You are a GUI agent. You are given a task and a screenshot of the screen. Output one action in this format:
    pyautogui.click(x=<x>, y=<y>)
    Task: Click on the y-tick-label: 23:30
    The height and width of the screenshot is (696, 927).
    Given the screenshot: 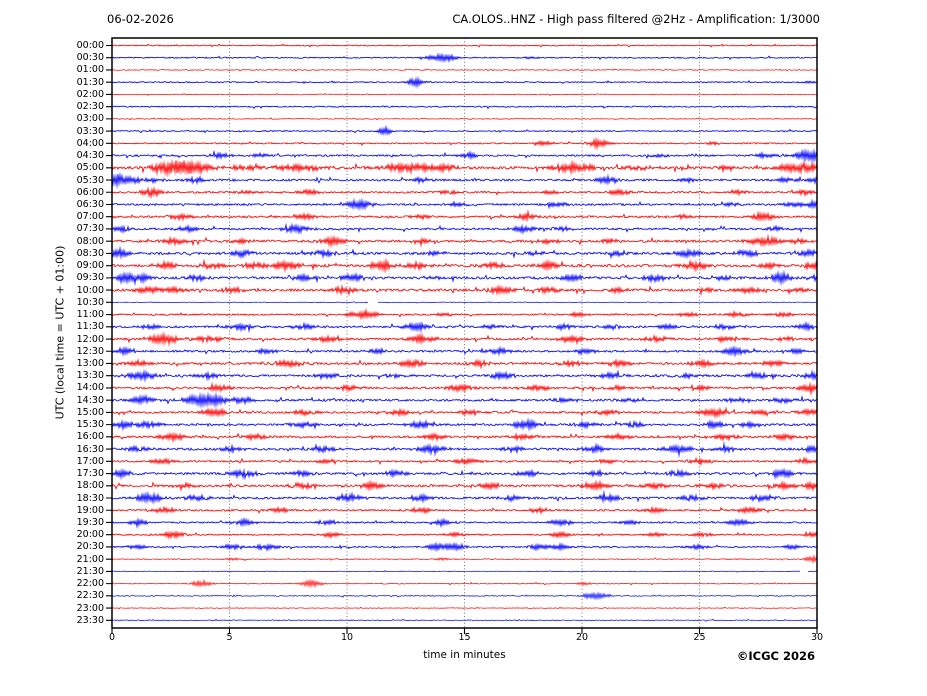 What is the action you would take?
    pyautogui.click(x=90, y=620)
    